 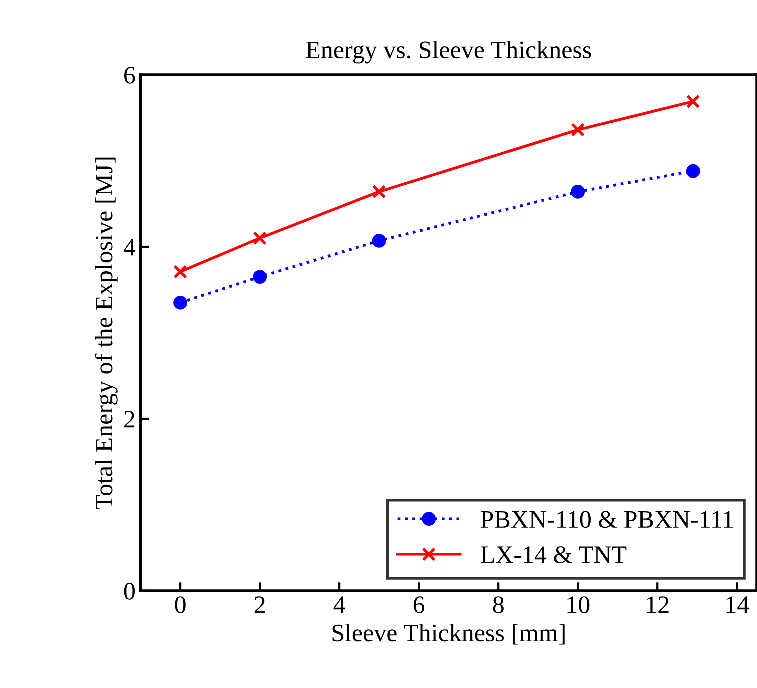 What do you see at coordinates (498, 605) in the screenshot?
I see `x-tick-label: 8` at bounding box center [498, 605].